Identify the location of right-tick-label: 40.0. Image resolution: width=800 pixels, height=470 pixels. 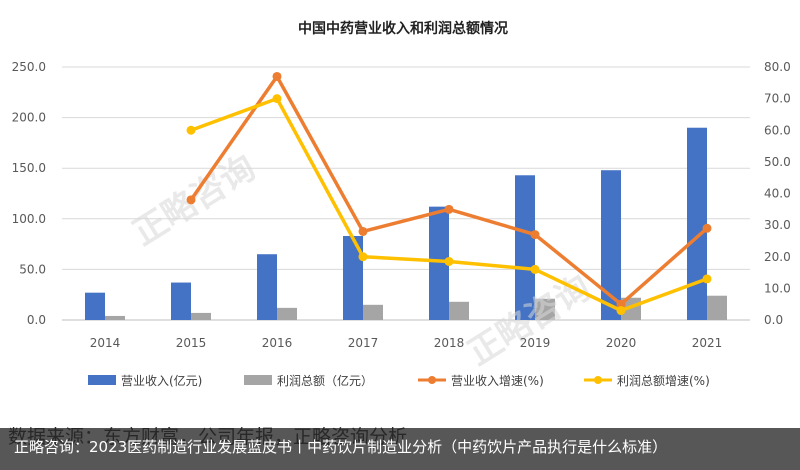
(777, 194).